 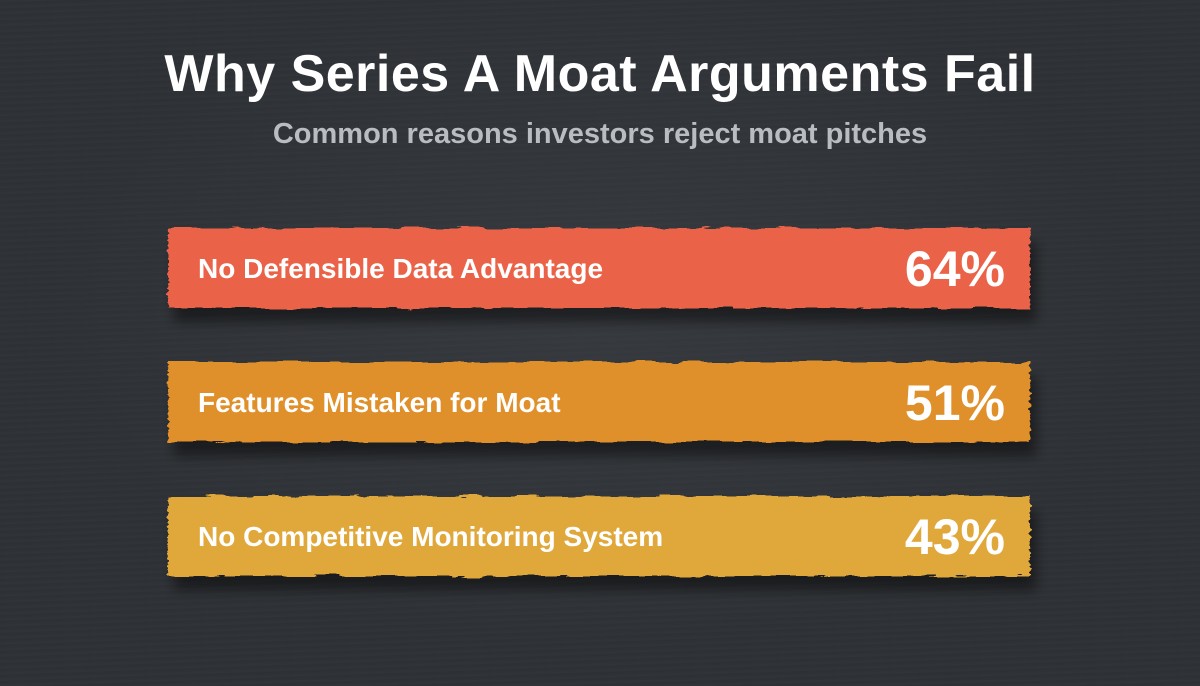 I want to click on bar-group: No Defensible Data Advantage 64%, so click(x=602, y=275).